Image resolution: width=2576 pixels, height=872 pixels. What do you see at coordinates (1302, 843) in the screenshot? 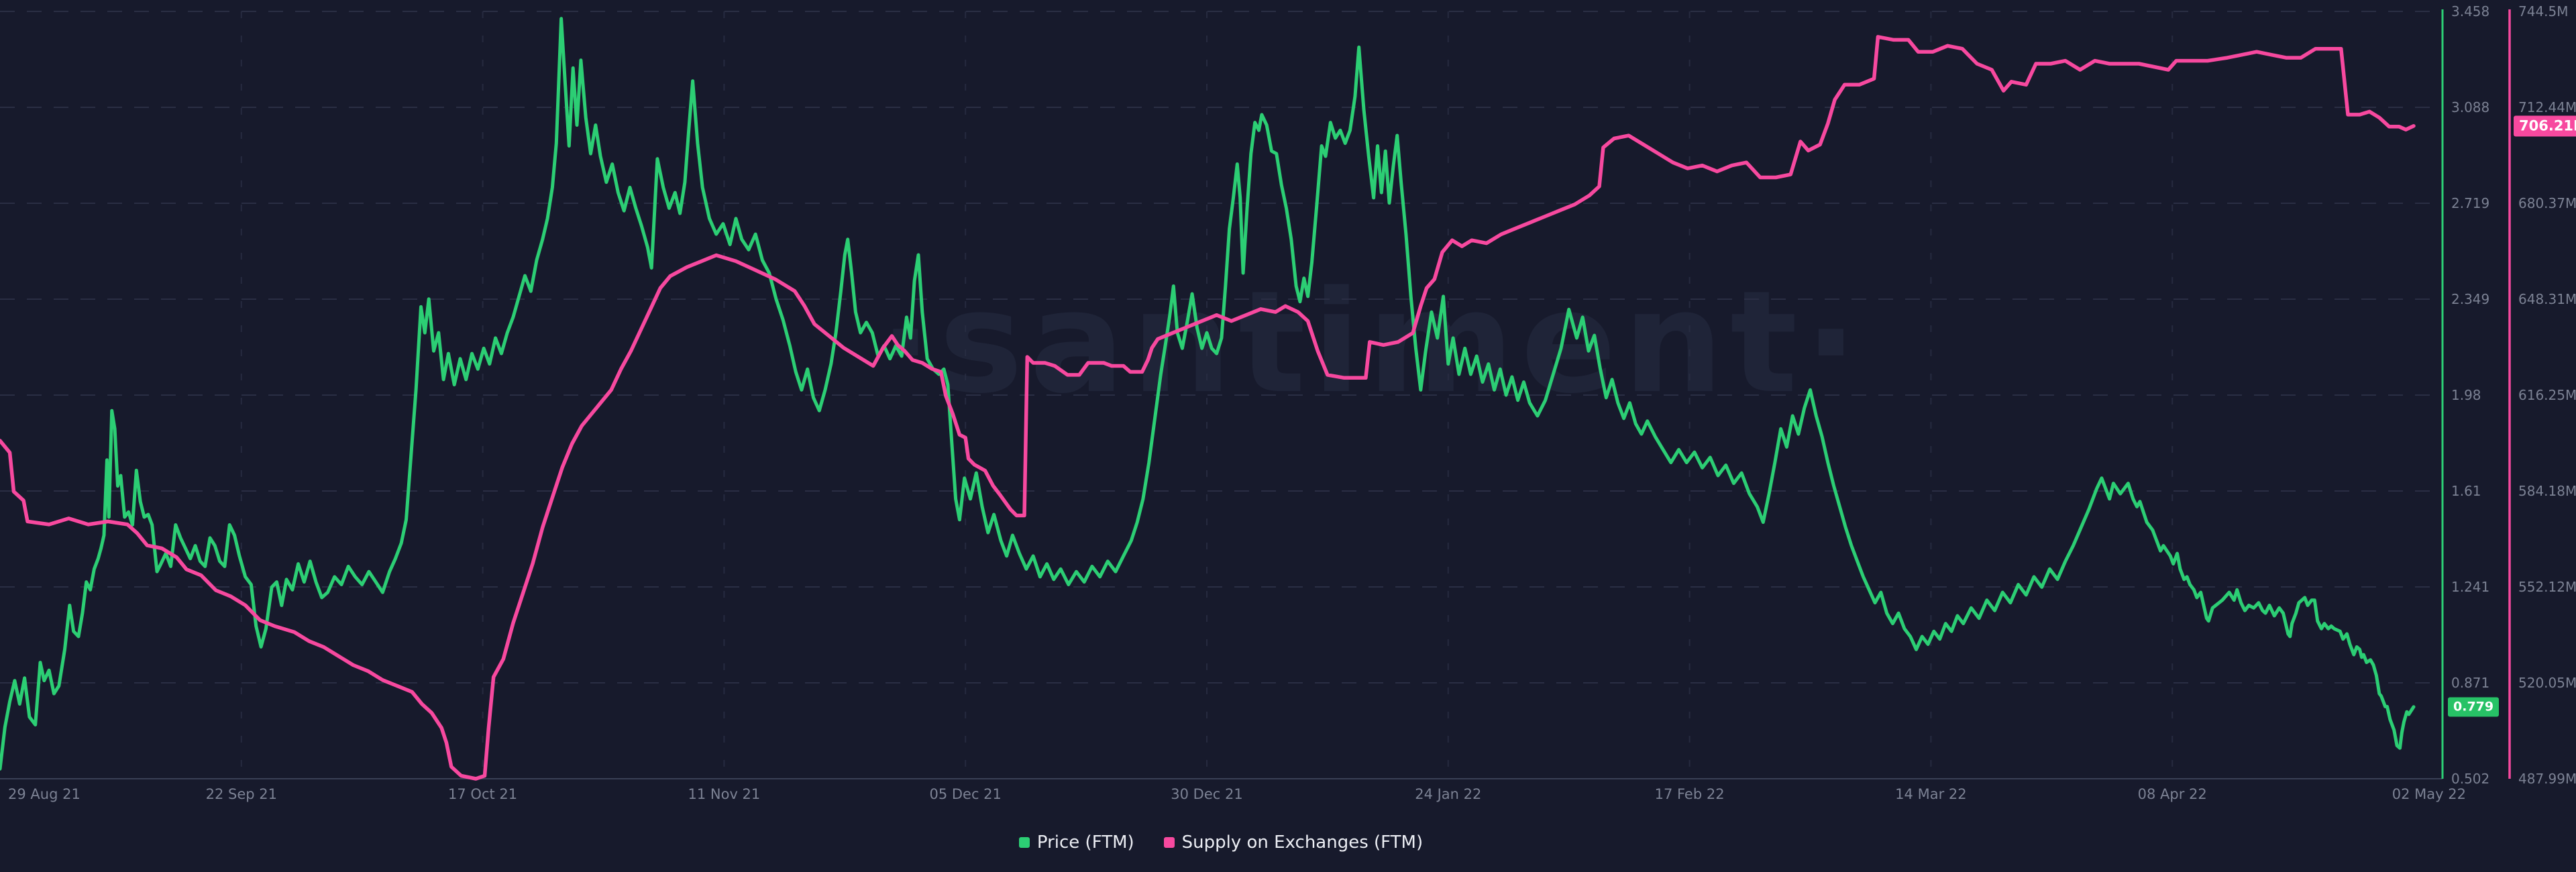
I see `legend-label-supply: Supply on Exchanges (FTM)` at bounding box center [1302, 843].